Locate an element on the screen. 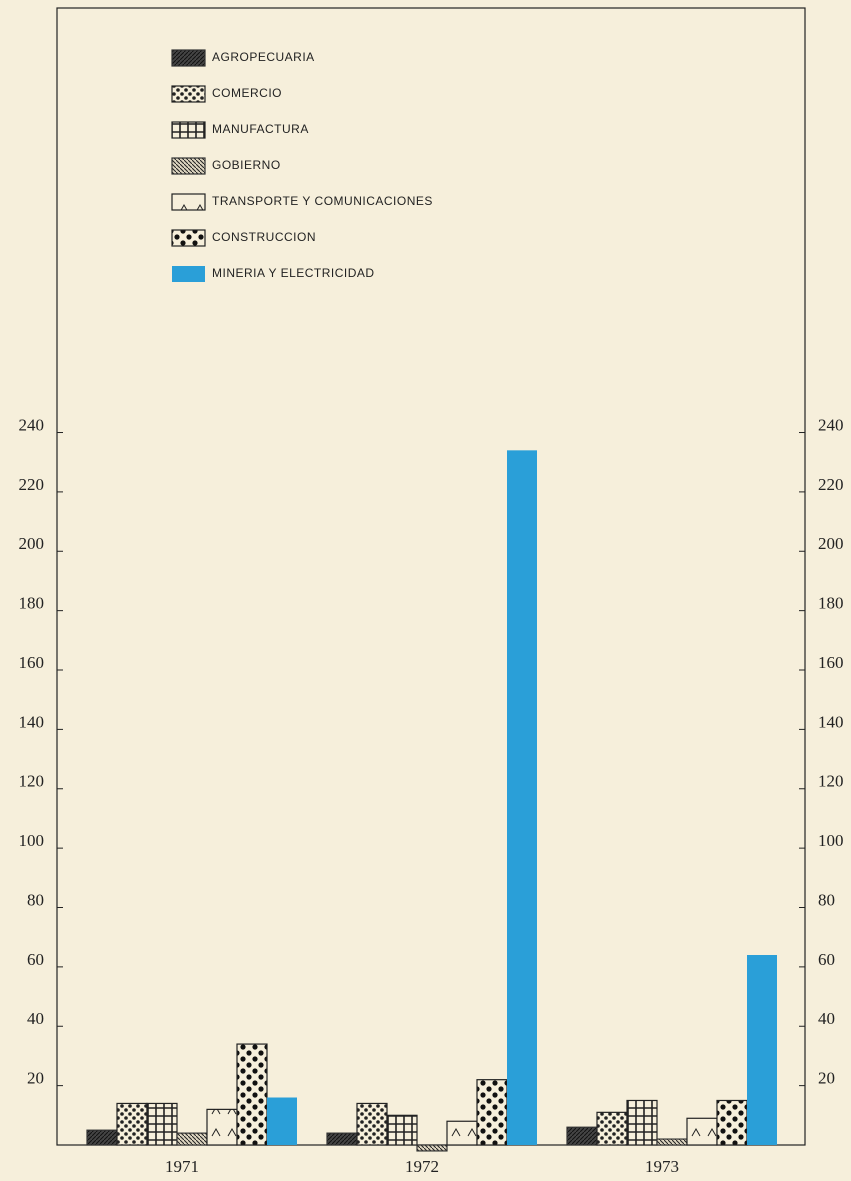 This screenshot has height=1181, width=851. y2-tick-label: 100 is located at coordinates (831, 840).